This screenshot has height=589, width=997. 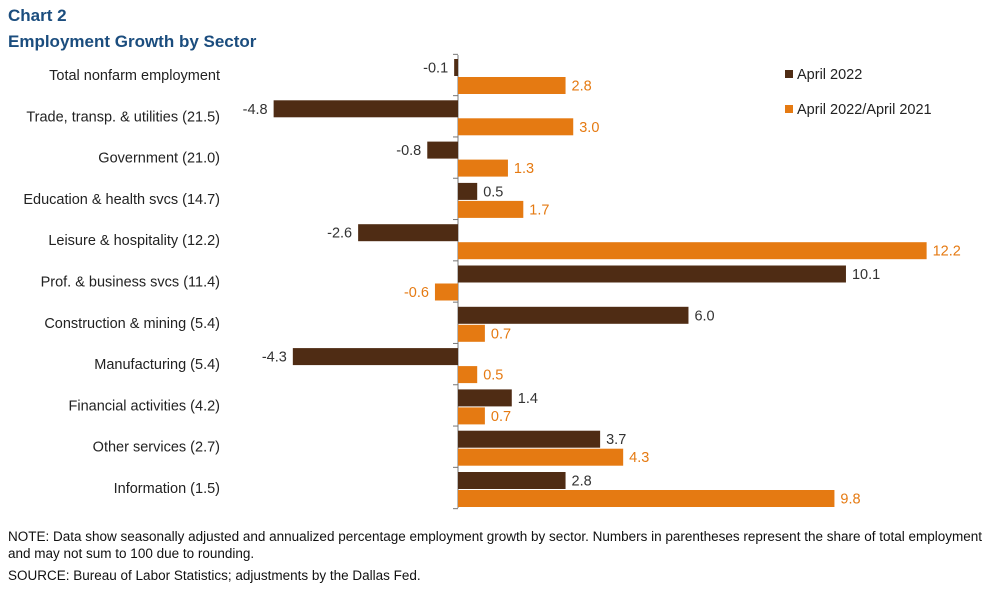 I want to click on category-label: Financial activities (4.2), so click(x=145, y=406).